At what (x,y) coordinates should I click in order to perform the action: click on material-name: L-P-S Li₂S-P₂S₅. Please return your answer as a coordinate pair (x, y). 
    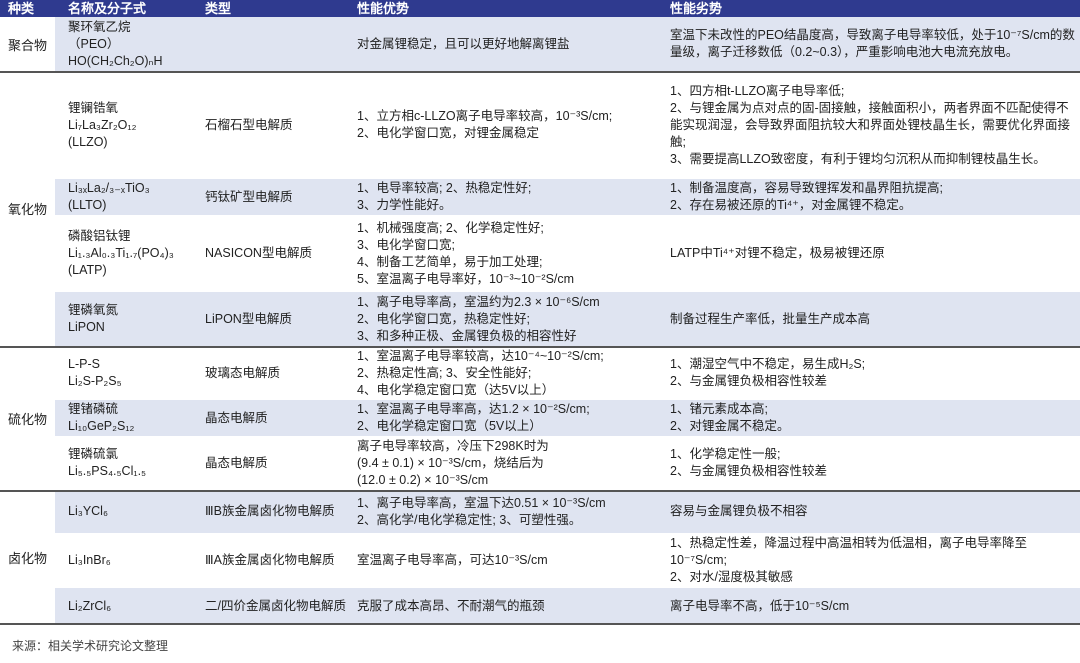
    Looking at the image, I should click on (95, 372).